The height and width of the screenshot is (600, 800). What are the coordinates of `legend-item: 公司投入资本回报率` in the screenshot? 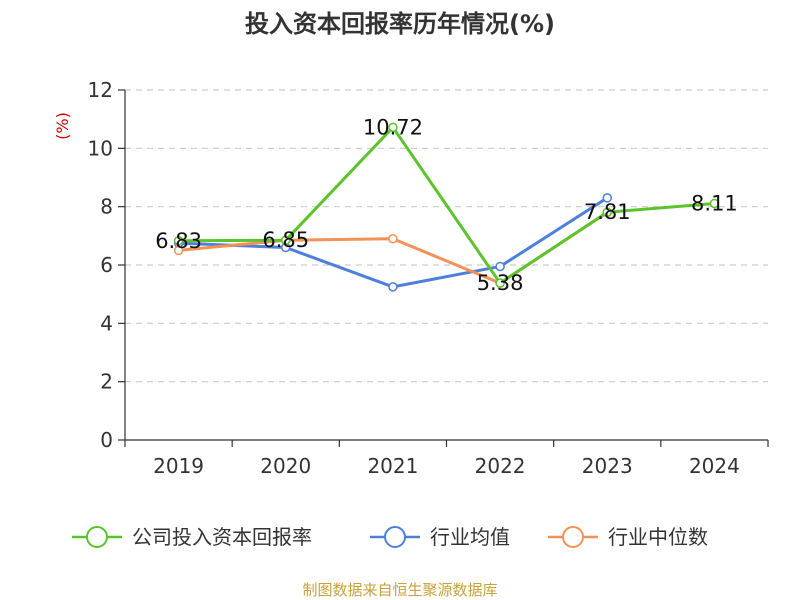 It's located at (192, 537).